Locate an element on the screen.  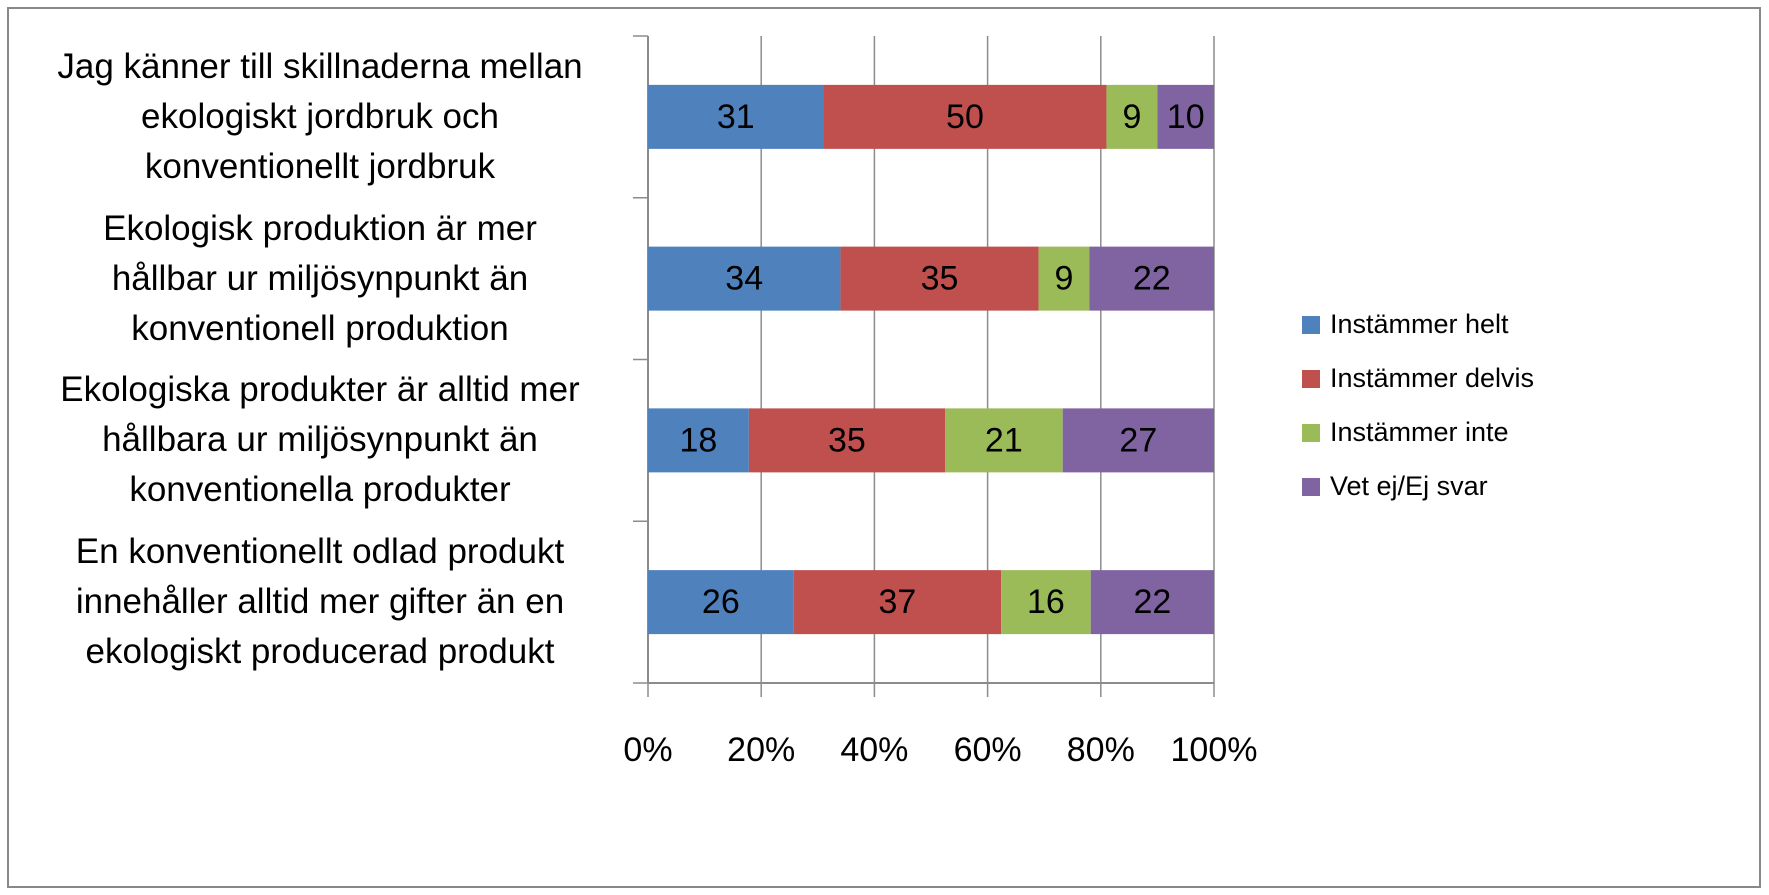
x-tick-label: 40% is located at coordinates (874, 750).